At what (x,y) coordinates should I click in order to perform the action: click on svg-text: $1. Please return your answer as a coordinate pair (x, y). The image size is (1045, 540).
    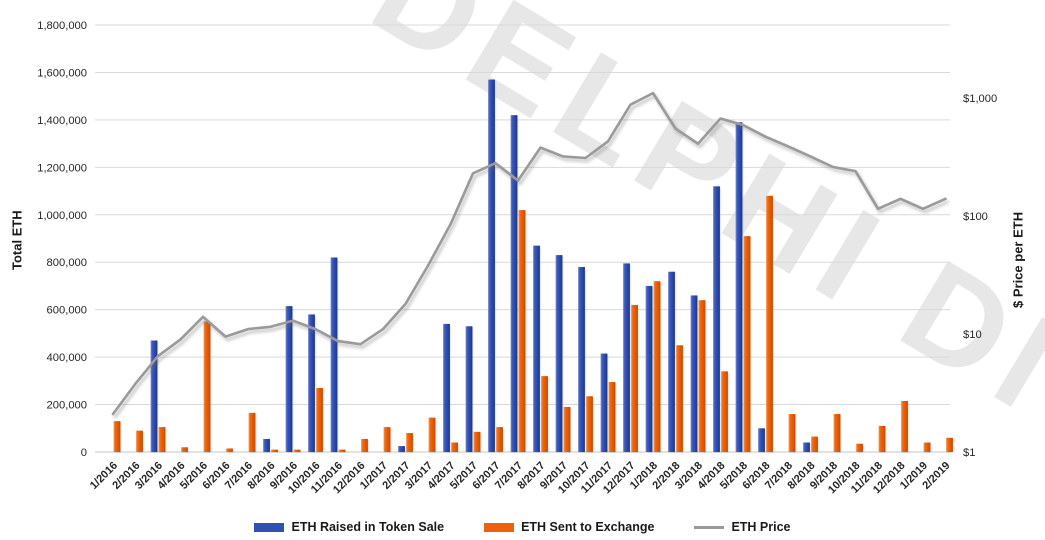
    Looking at the image, I should click on (969, 453).